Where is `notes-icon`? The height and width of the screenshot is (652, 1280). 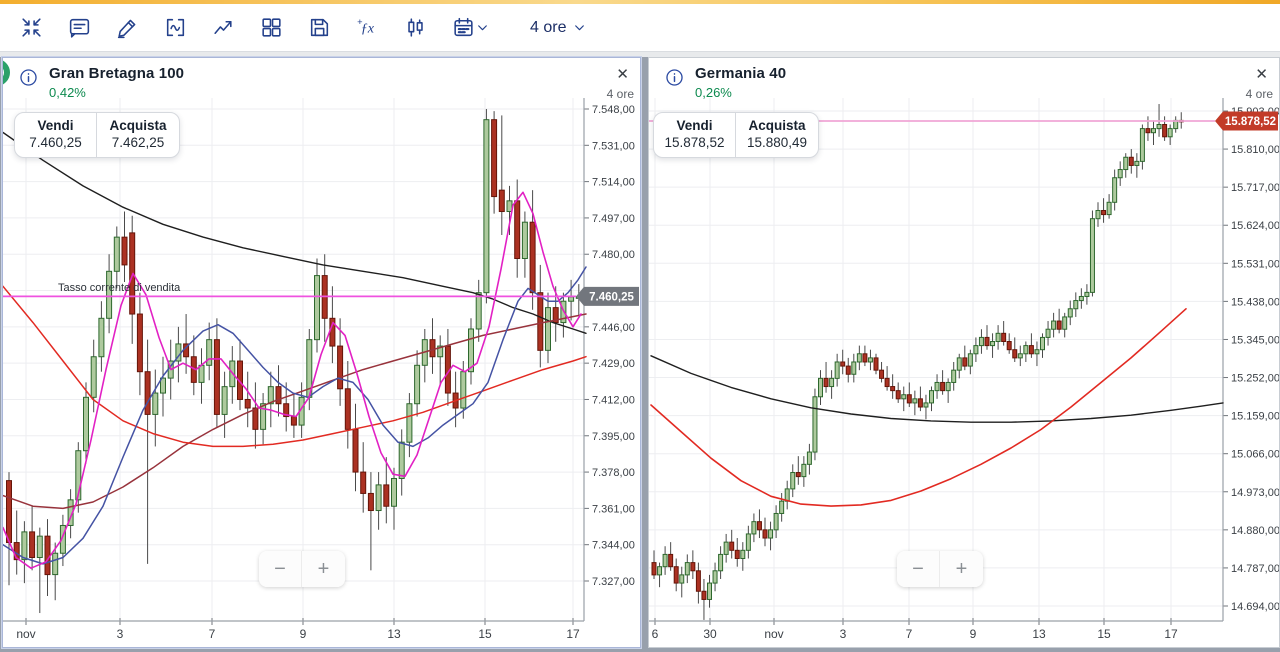 notes-icon is located at coordinates (79, 28).